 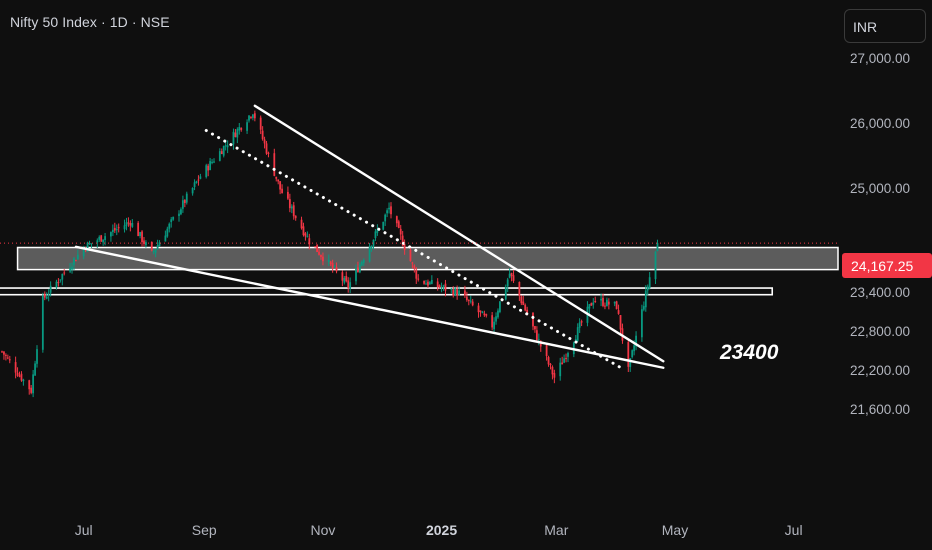 What do you see at coordinates (387, 291) in the screenshot?
I see `level-layer` at bounding box center [387, 291].